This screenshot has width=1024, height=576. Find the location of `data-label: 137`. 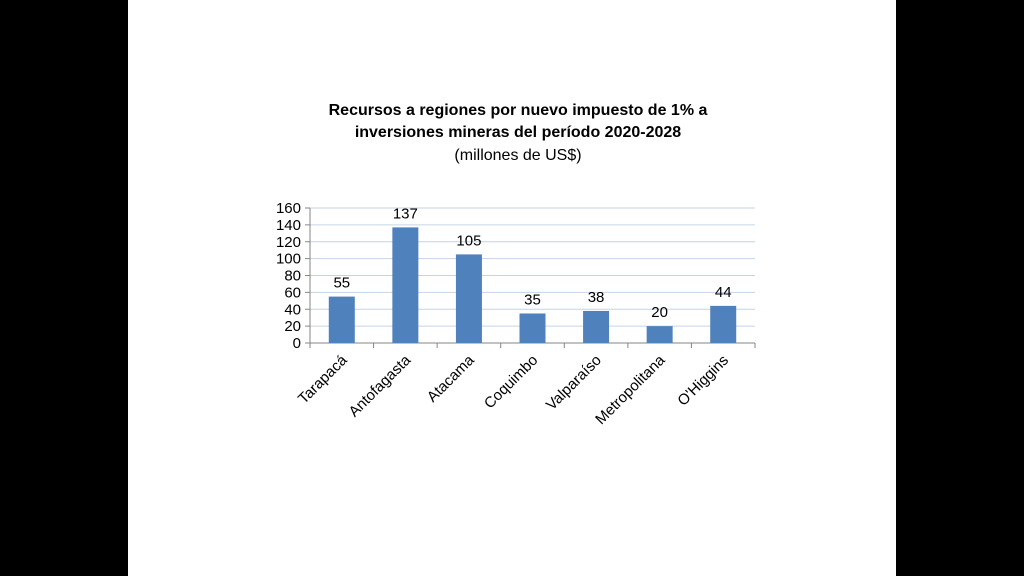

data-label: 137 is located at coordinates (405, 213).